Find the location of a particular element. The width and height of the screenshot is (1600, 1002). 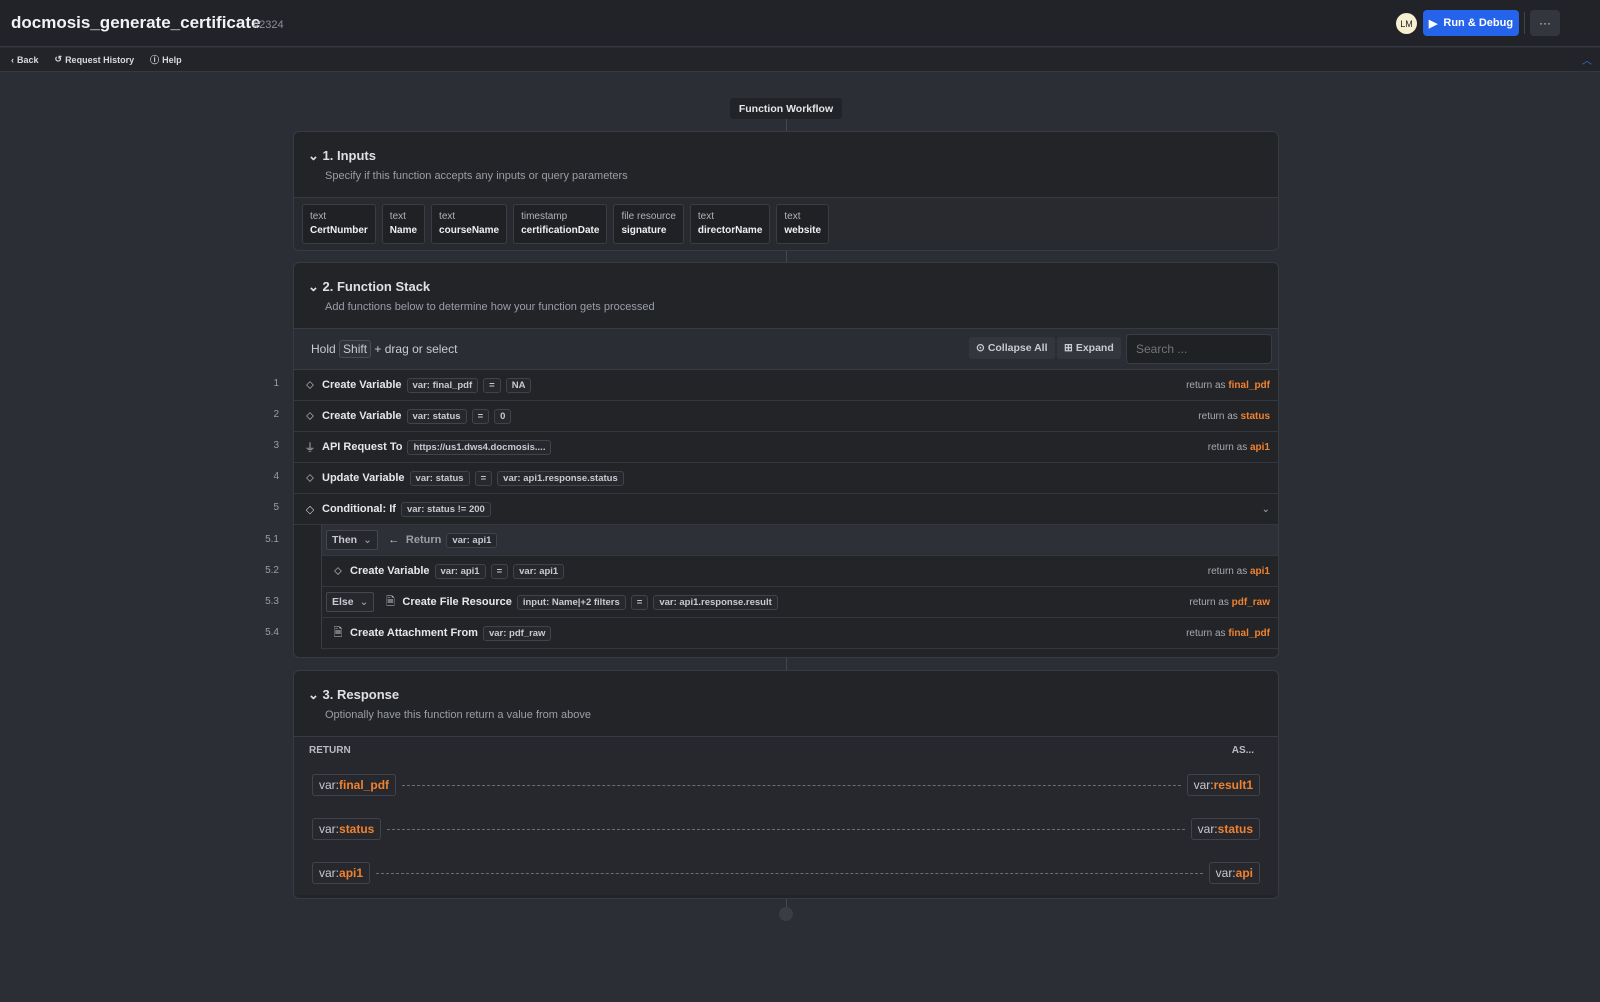

run-debug-button: ▶ Run & Debug is located at coordinates (1471, 23).